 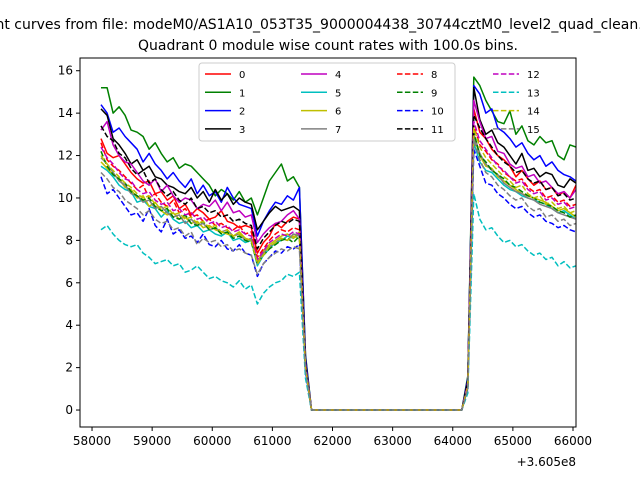 I want to click on legend-label: 0, so click(x=242, y=75).